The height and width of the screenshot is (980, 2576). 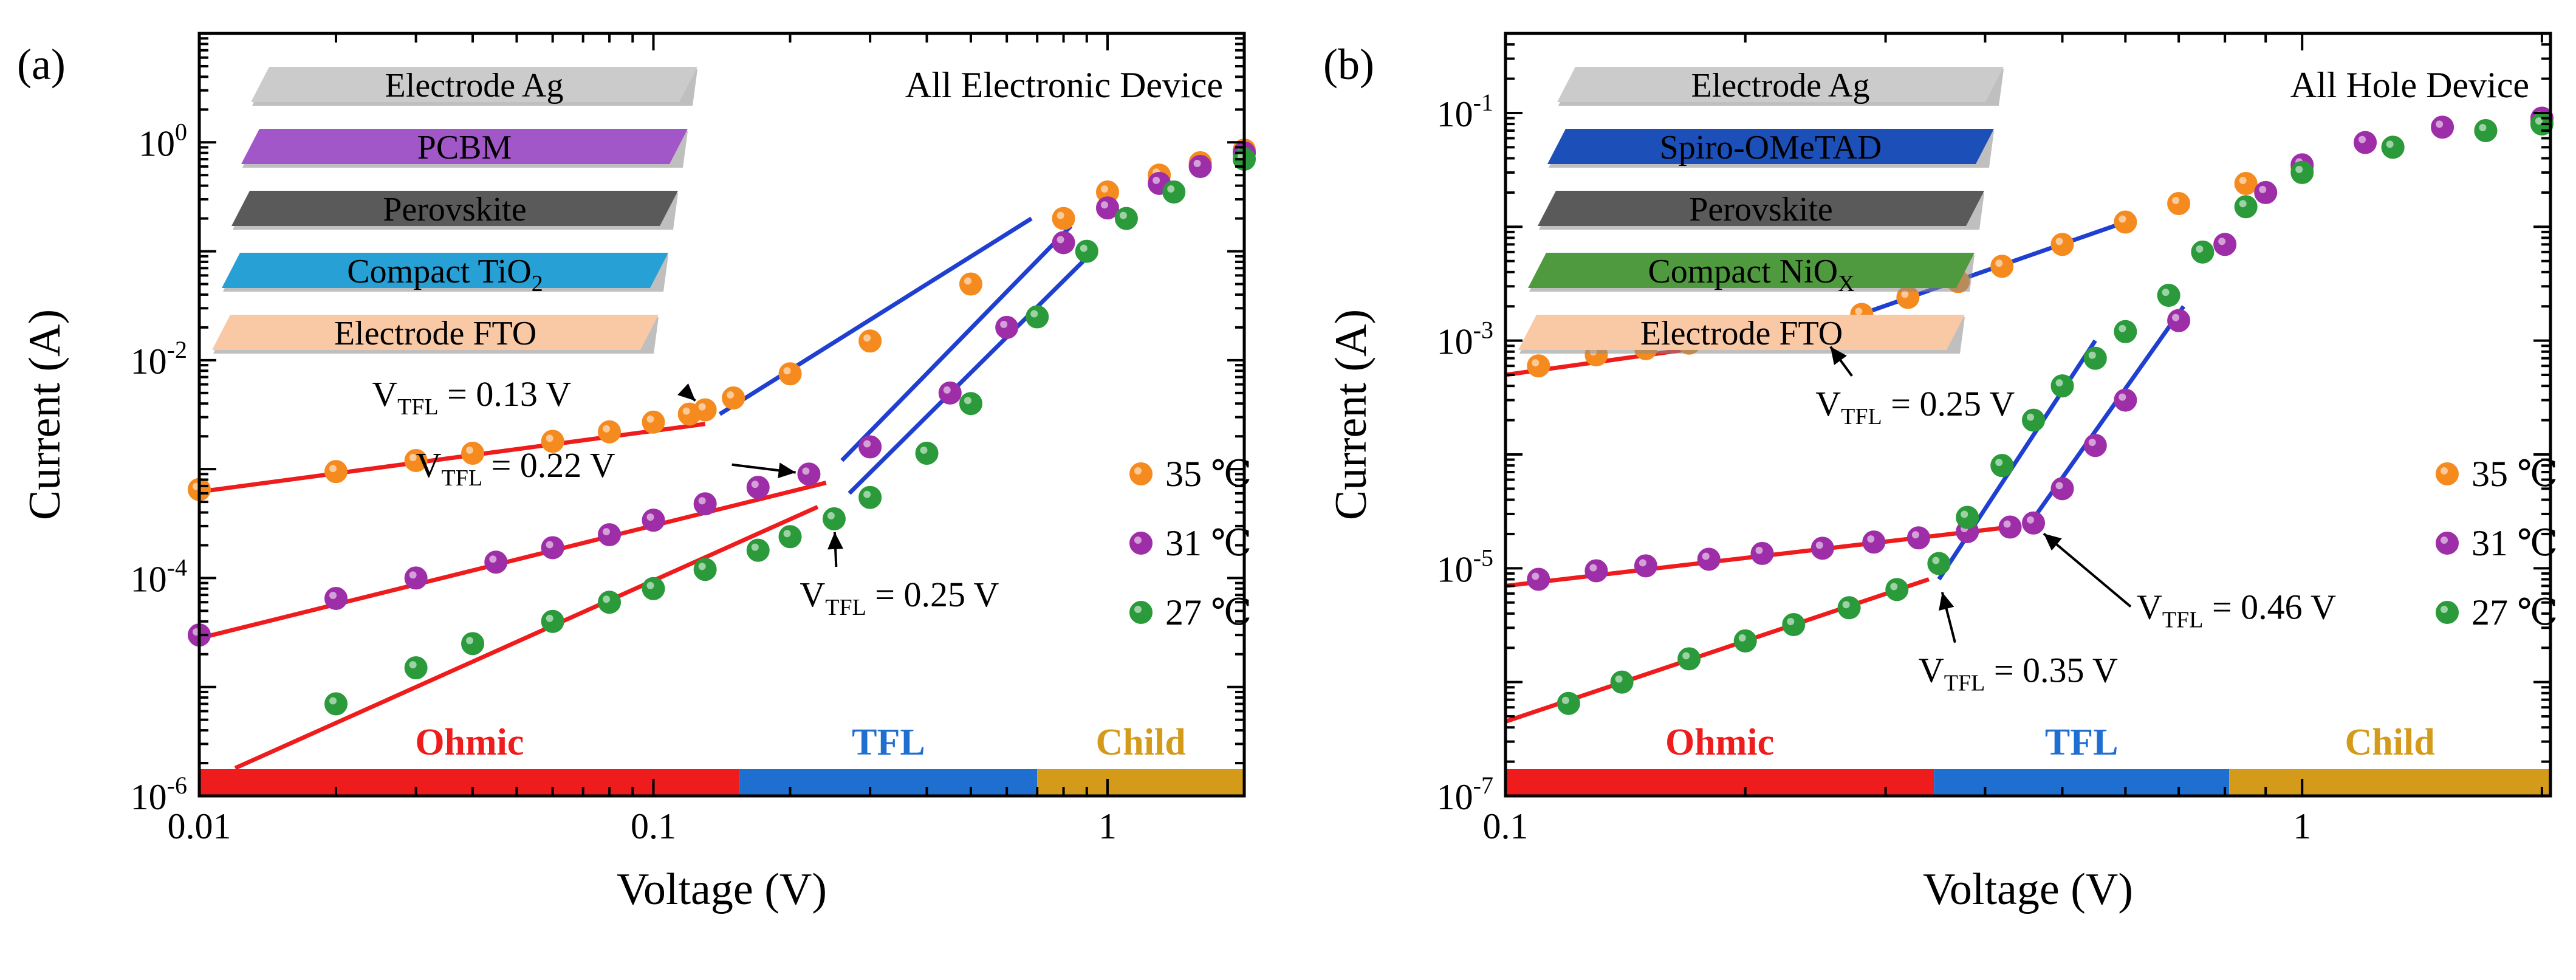 I want to click on y-tick-label: 10⁻², so click(x=159, y=359).